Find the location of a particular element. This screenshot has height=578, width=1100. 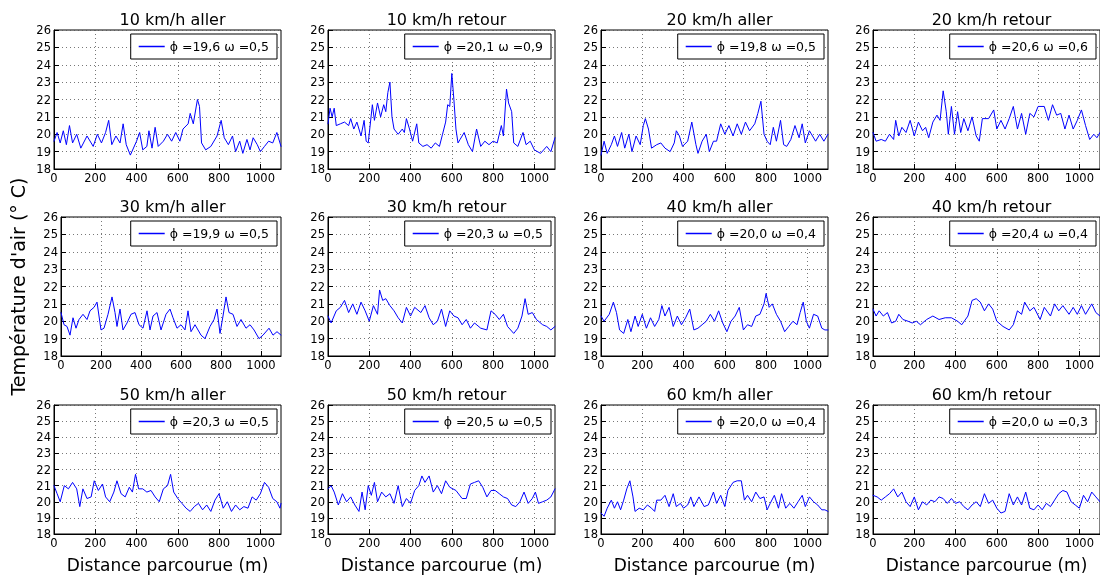

chart-title: 20 km/h retour is located at coordinates (991, 19).